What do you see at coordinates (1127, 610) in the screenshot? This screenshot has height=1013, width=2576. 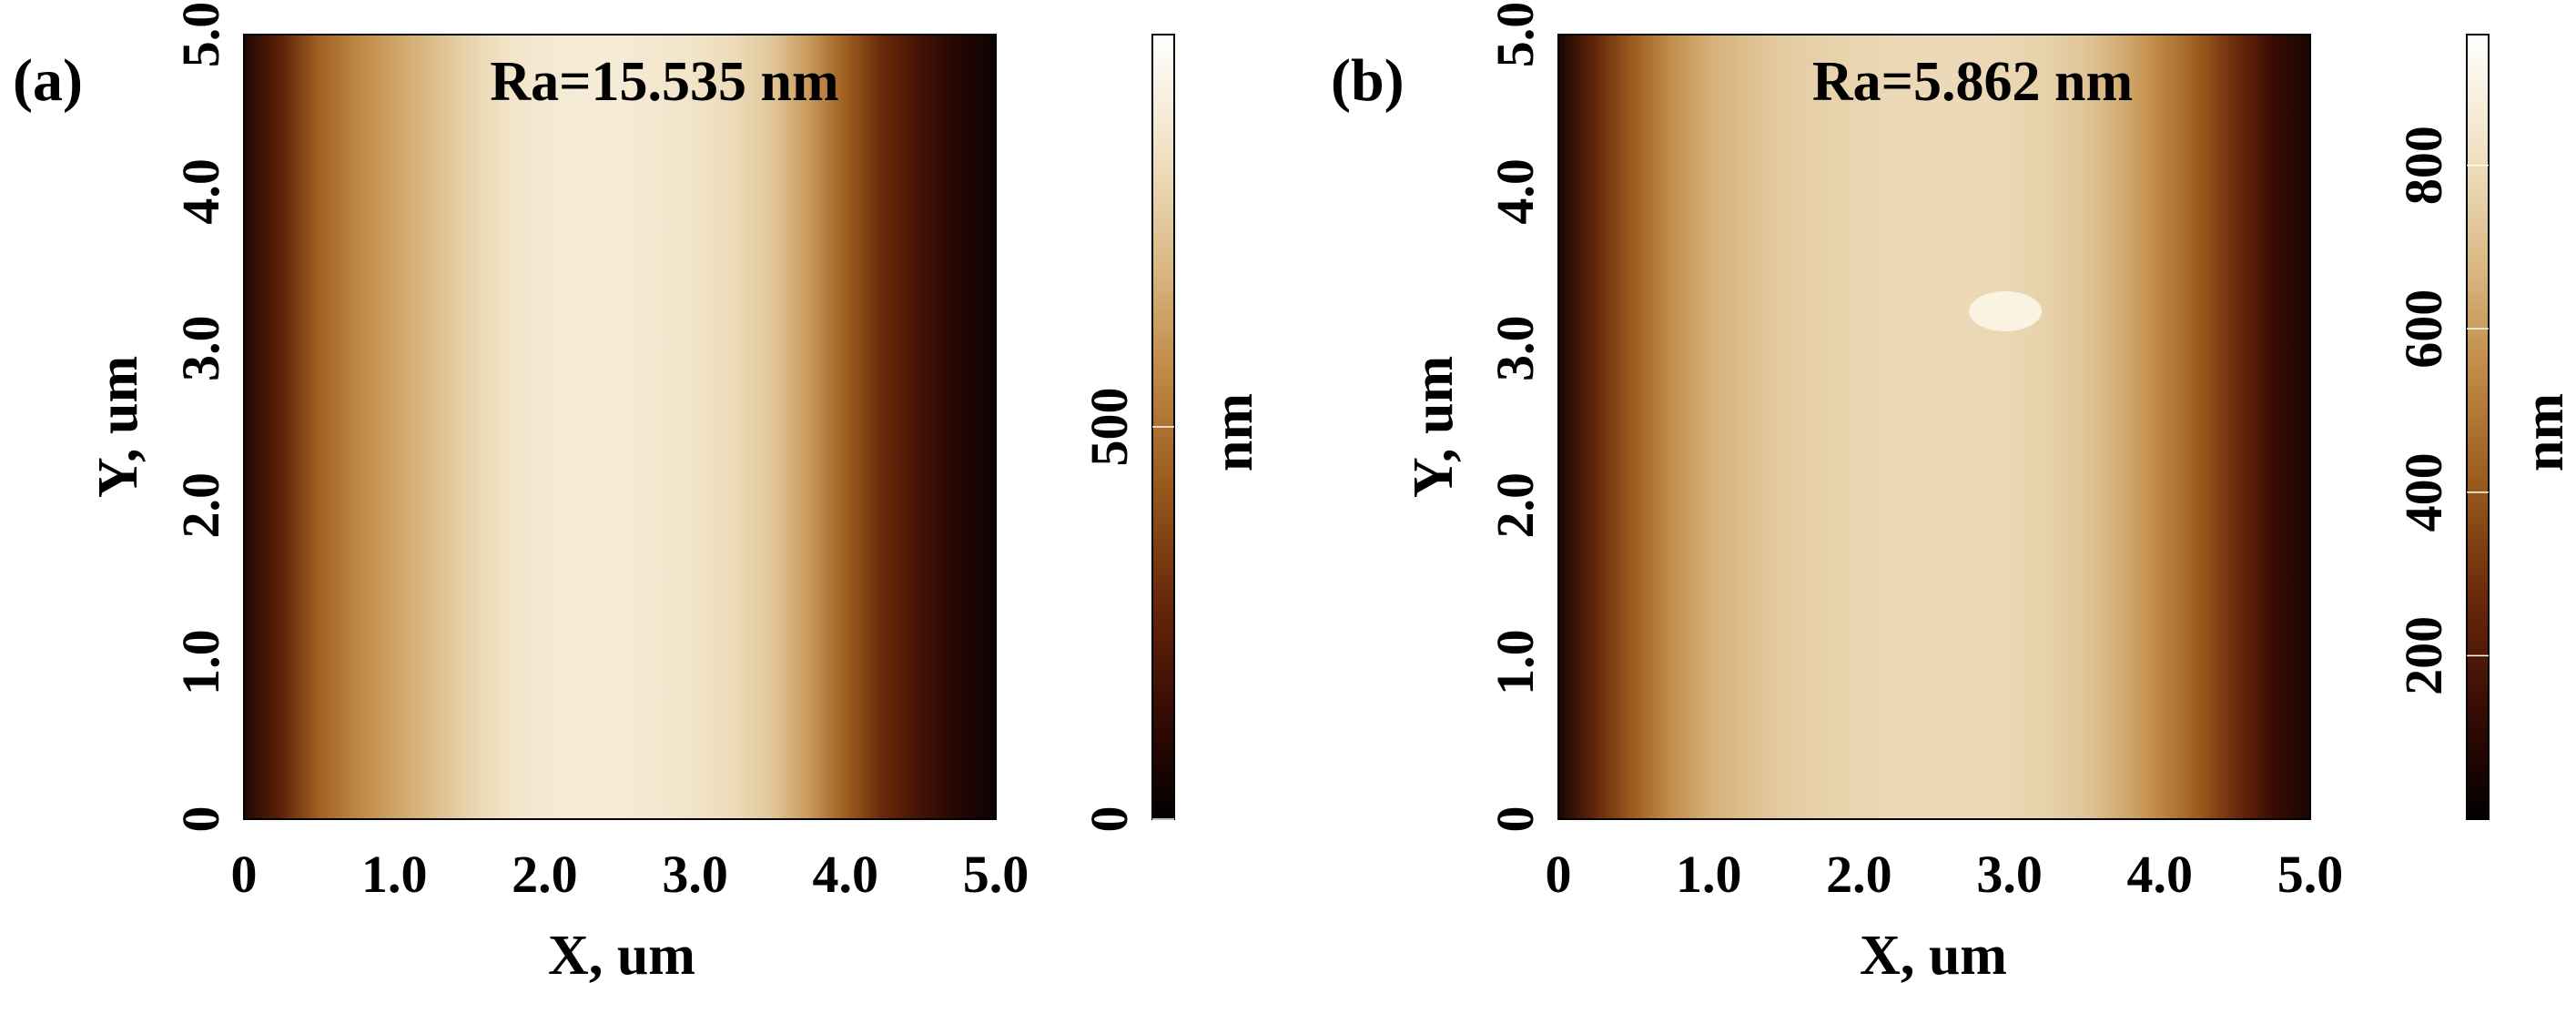 I see `panel-a-colorbar-ticks: 0 500` at bounding box center [1127, 610].